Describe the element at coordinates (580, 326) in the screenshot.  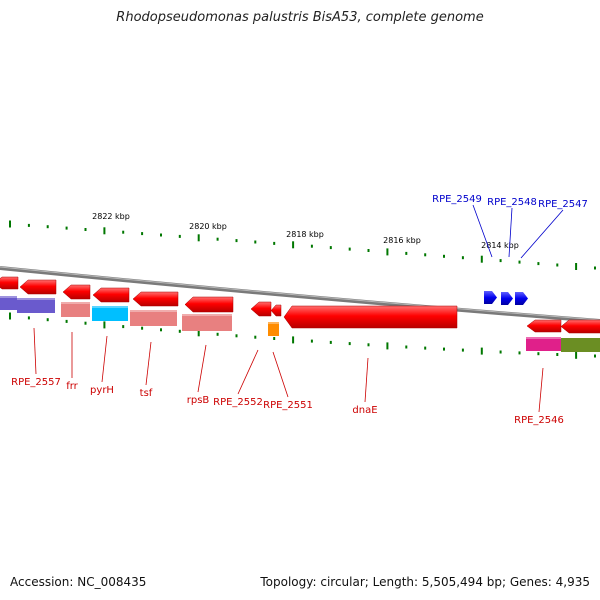
I see `gene-arrow-edge-right` at that location.